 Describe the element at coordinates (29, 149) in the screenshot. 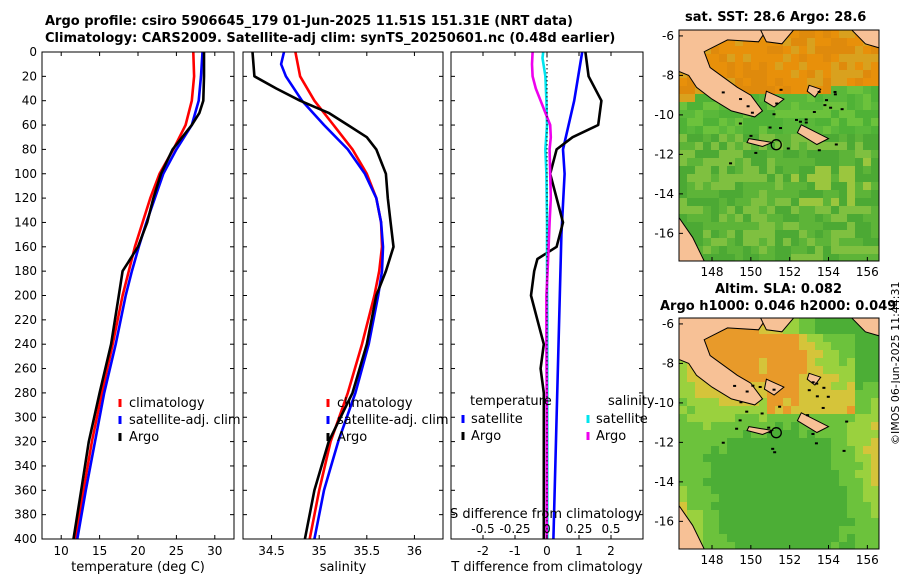

I see `y-tick-label: 80` at that location.